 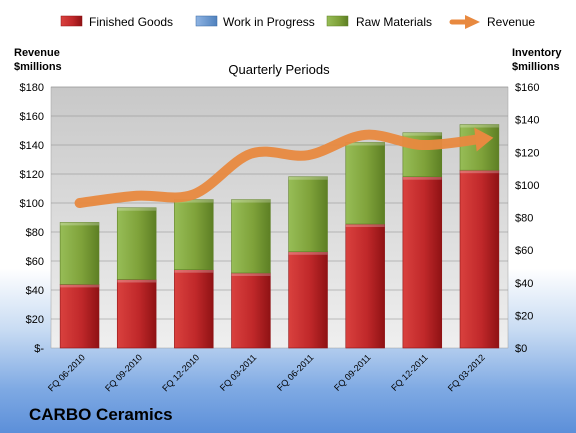 What do you see at coordinates (527, 186) in the screenshot?
I see `right-tick-label: $100` at bounding box center [527, 186].